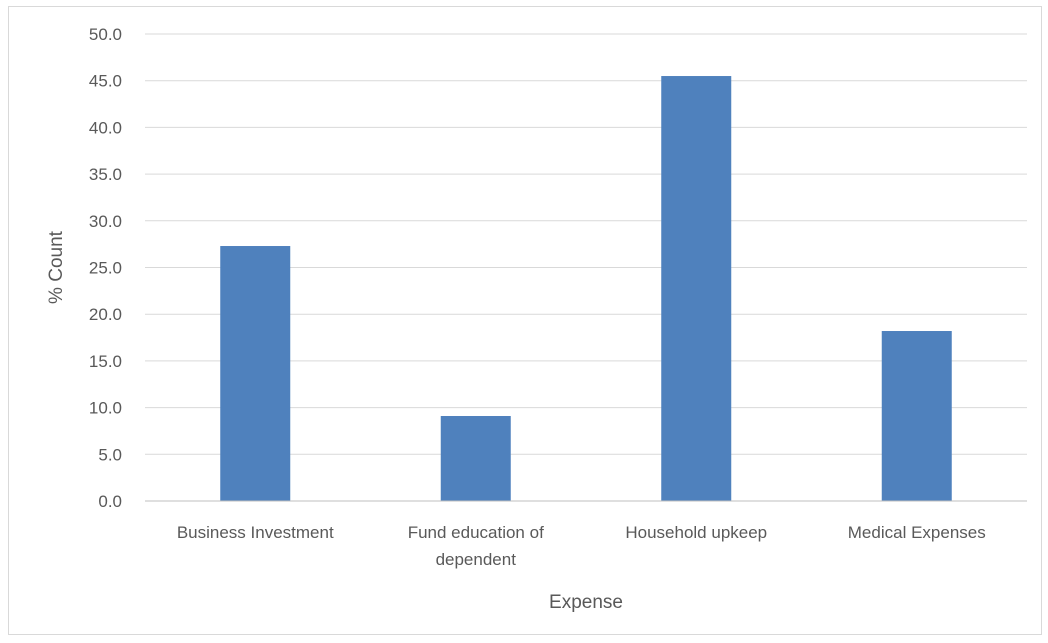 The width and height of the screenshot is (1048, 643). Describe the element at coordinates (255, 532) in the screenshot. I see `x-tick-label: Business Investment` at that location.